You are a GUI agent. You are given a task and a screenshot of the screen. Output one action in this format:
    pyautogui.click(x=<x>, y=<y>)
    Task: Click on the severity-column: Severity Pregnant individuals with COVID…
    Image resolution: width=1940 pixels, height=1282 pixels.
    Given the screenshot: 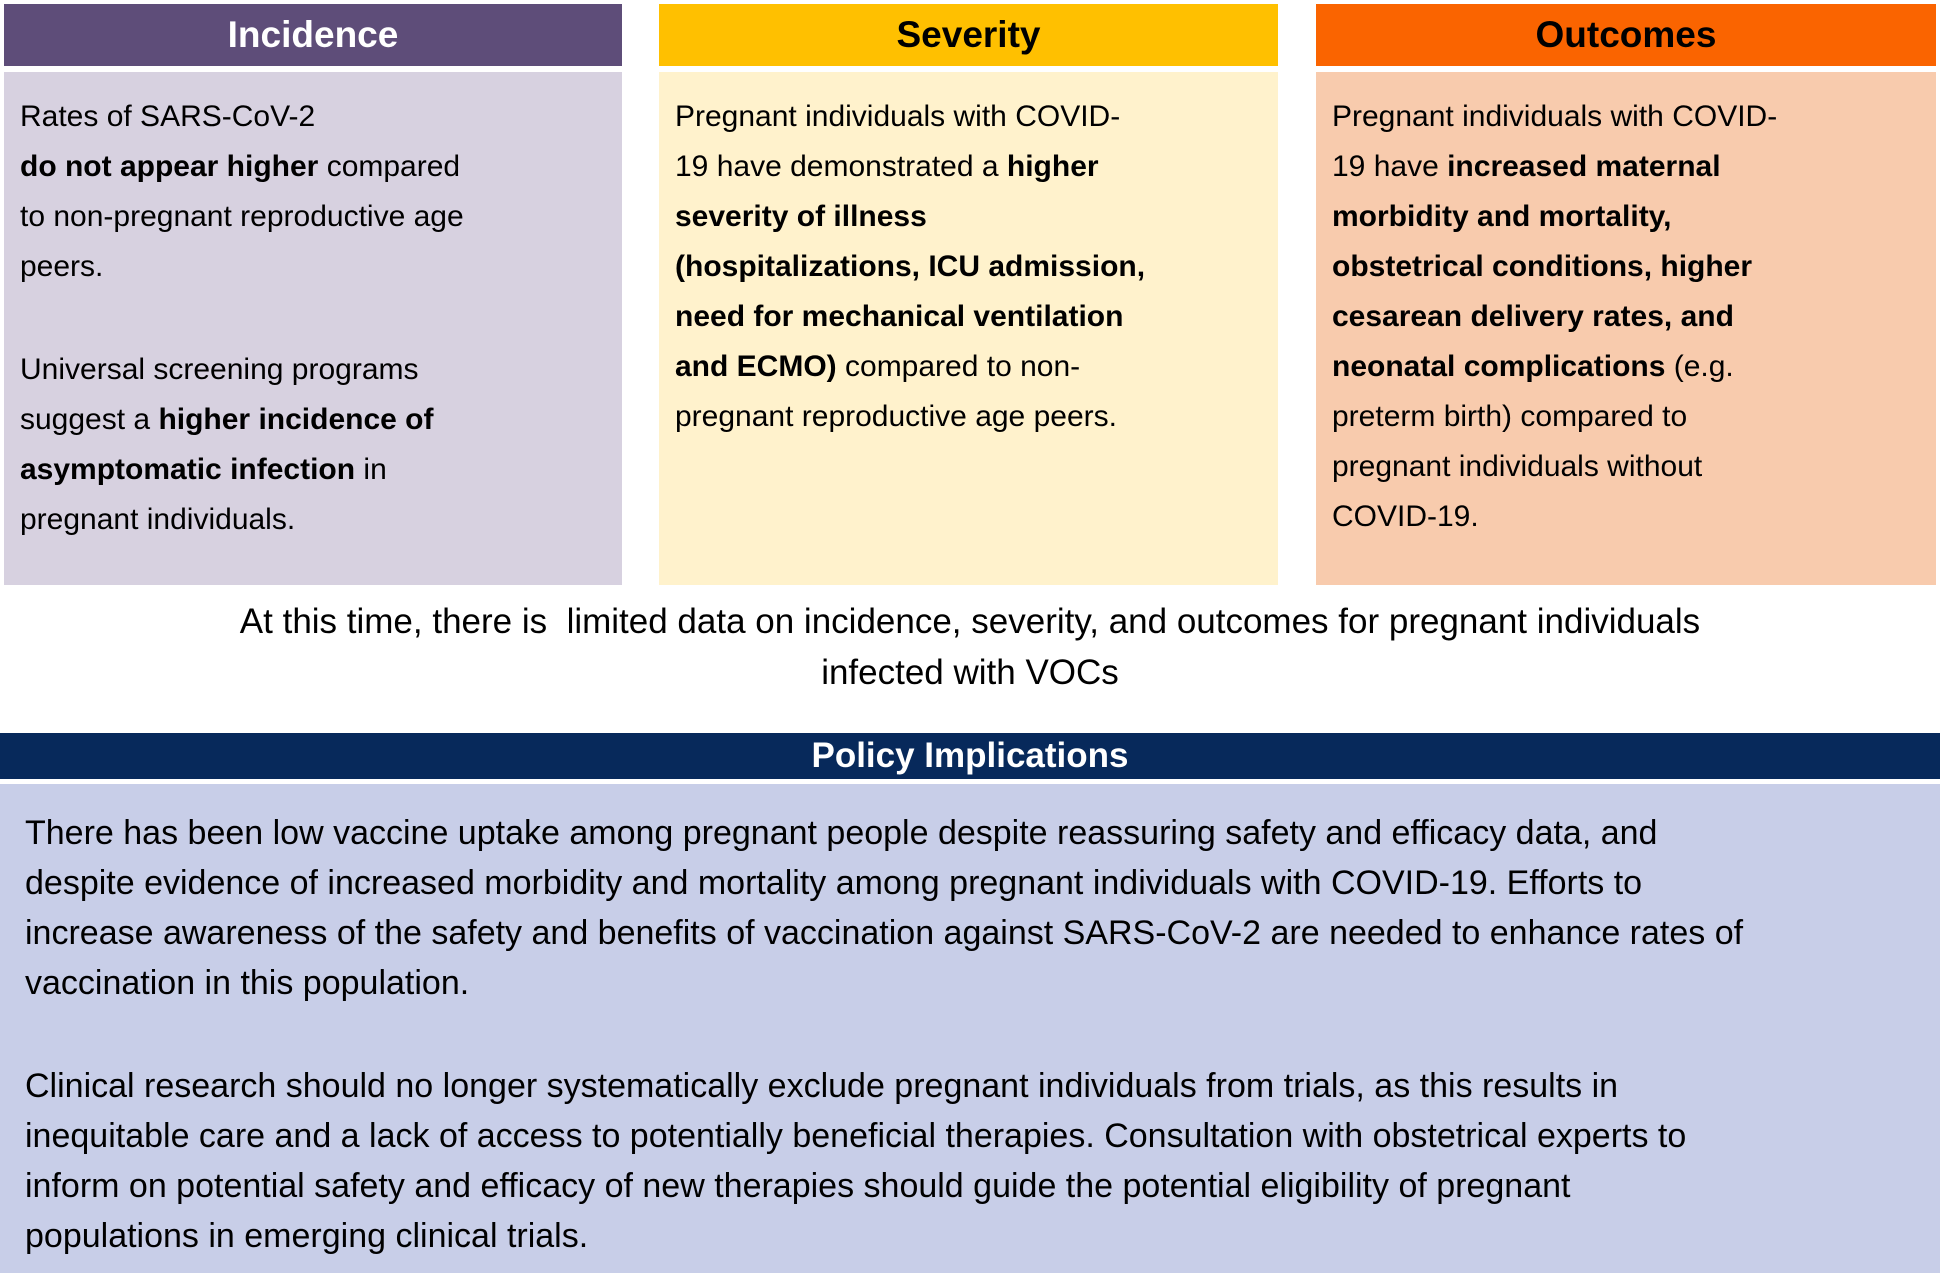 What is the action you would take?
    pyautogui.click(x=968, y=294)
    